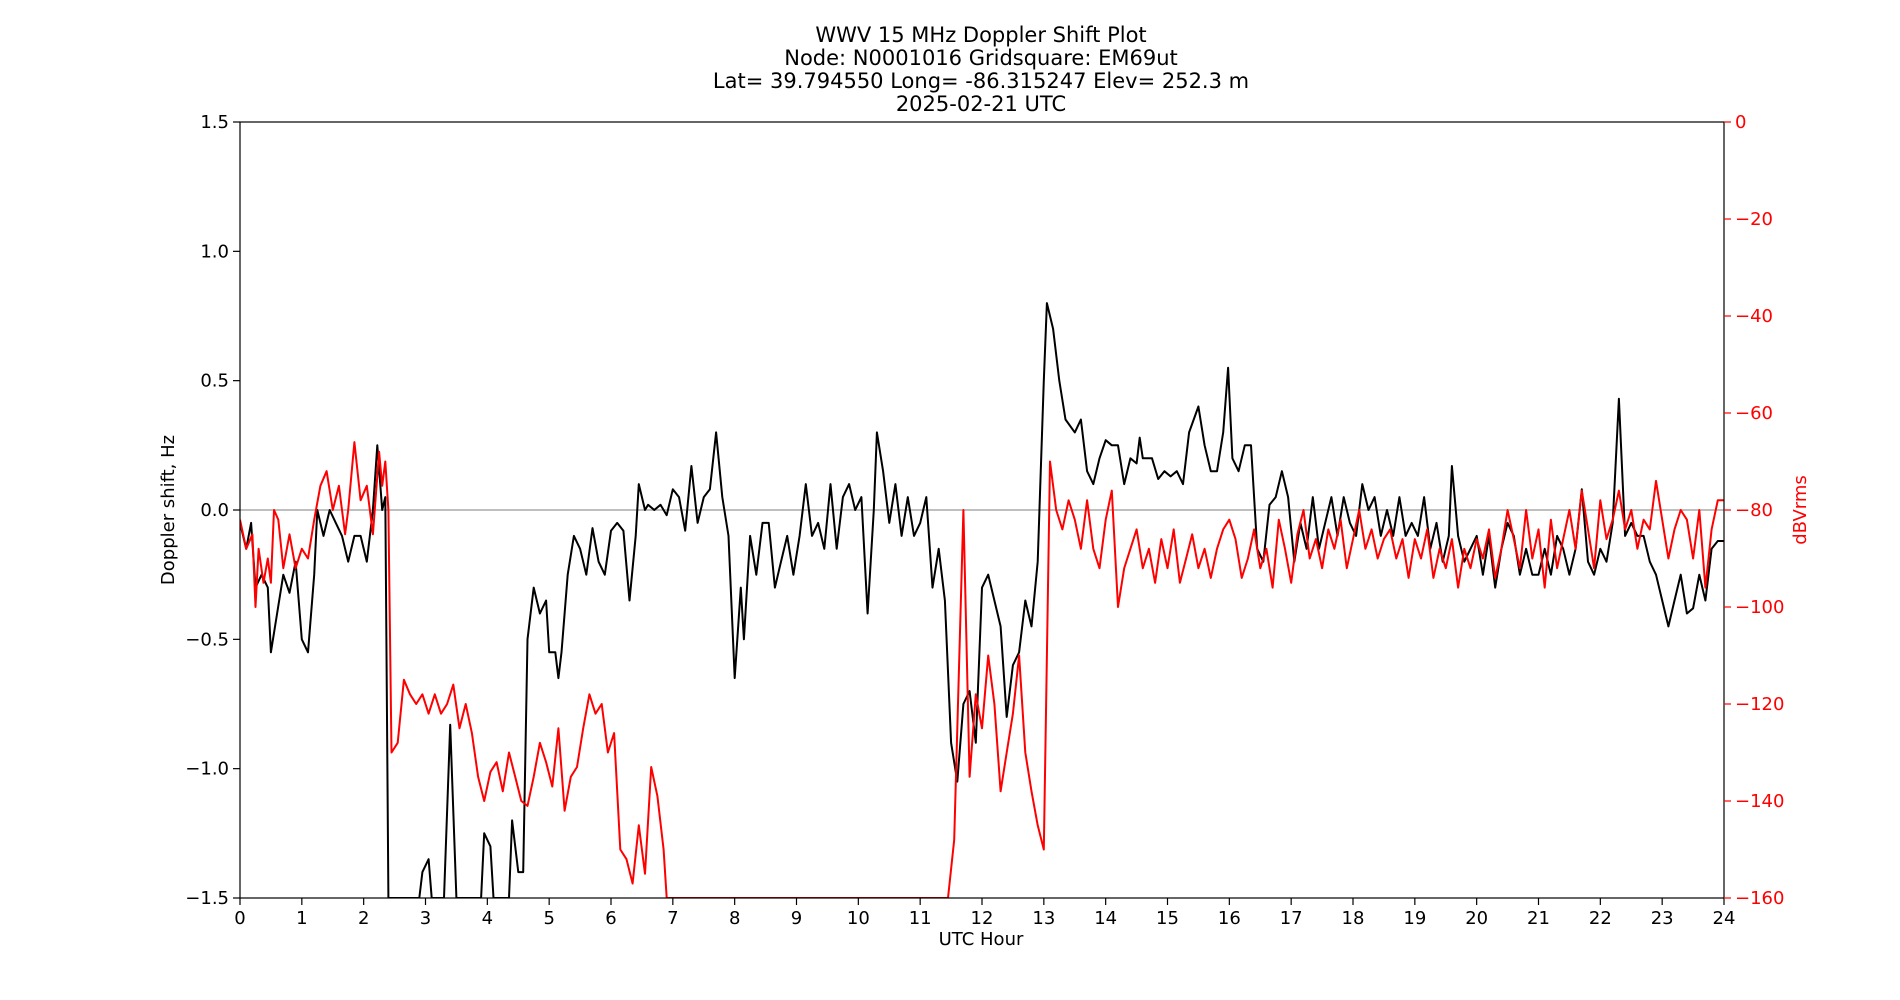 This screenshot has height=1000, width=1900. I want to click on right-tick-label: −20, so click(1754, 219).